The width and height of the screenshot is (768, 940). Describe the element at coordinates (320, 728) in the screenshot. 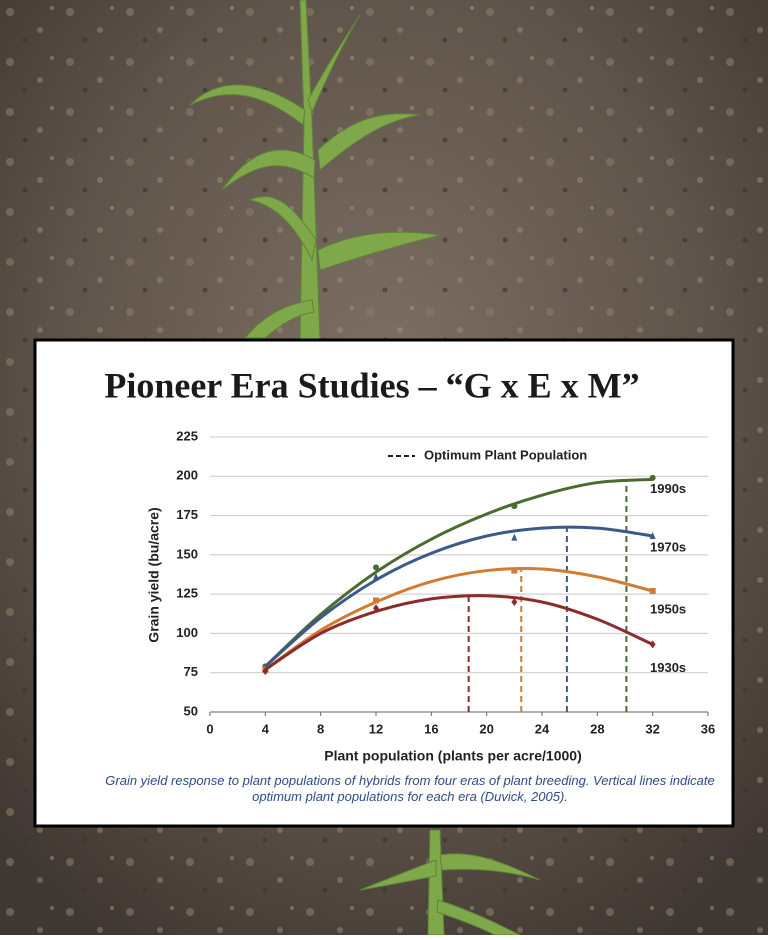

I see `x-tick-label: 8` at that location.